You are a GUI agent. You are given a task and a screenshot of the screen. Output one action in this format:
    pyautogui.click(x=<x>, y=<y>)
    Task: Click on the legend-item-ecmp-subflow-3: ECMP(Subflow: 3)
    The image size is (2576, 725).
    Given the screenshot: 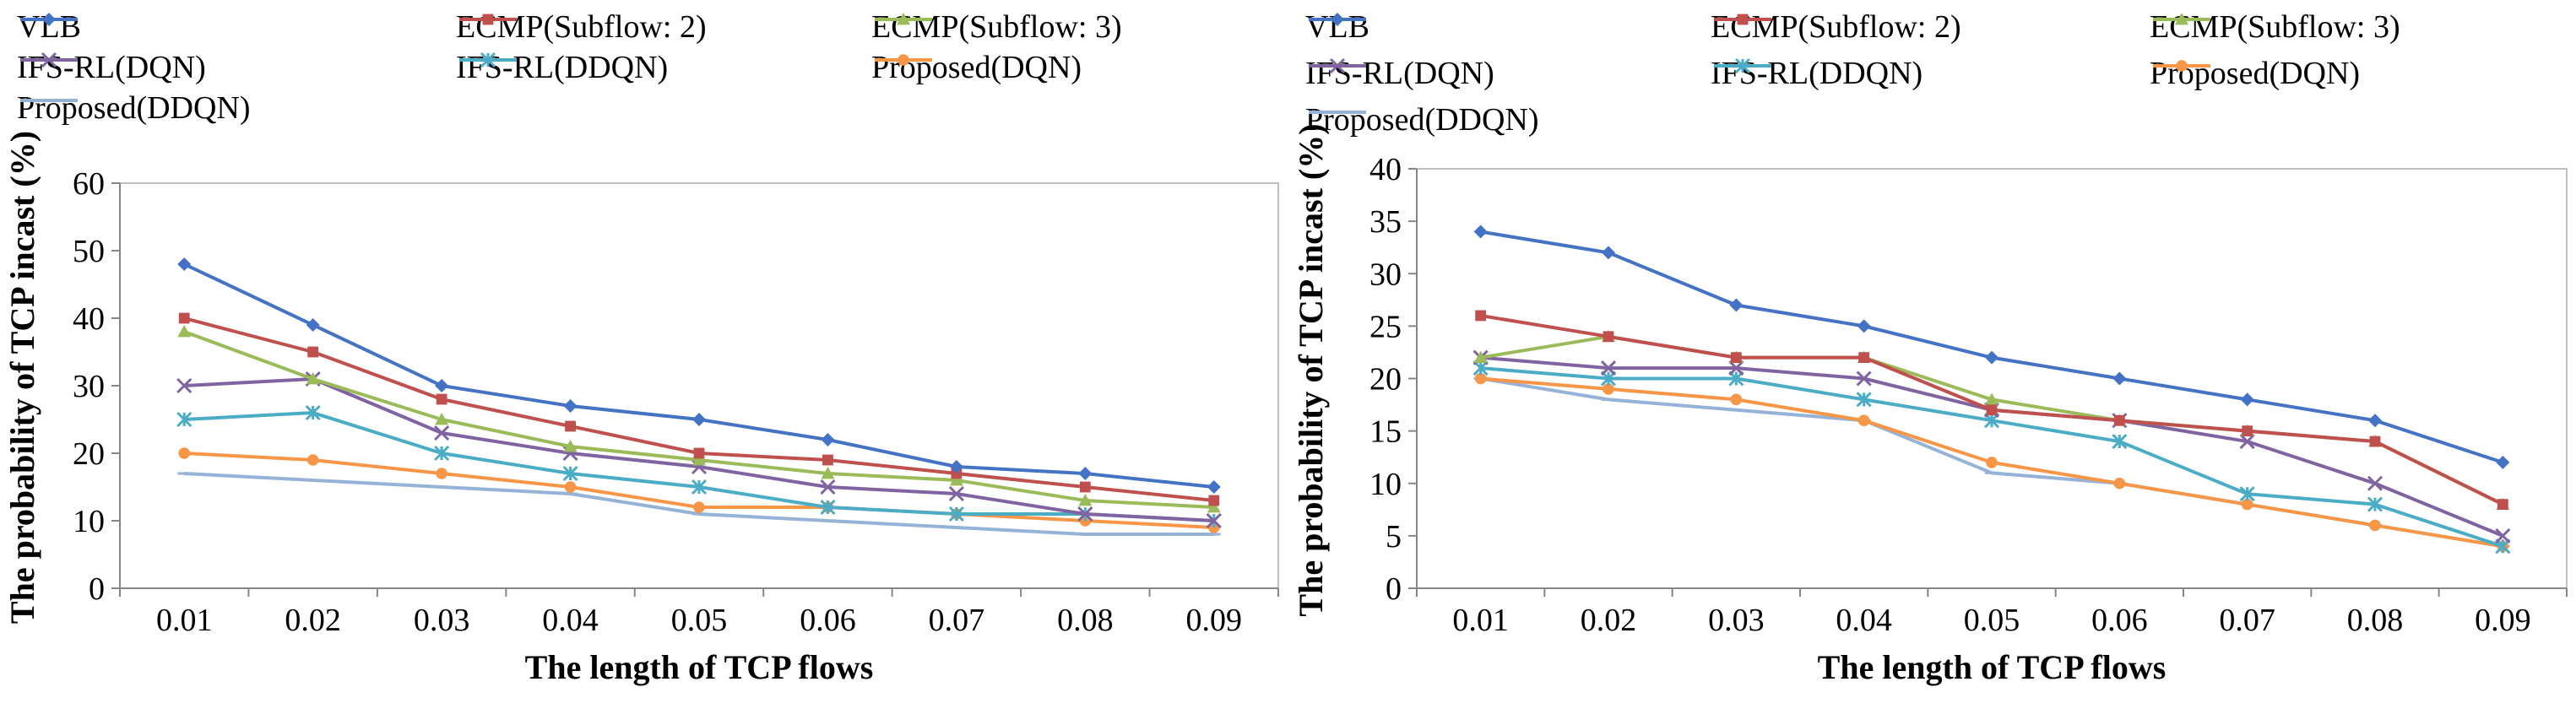 What is the action you would take?
    pyautogui.click(x=997, y=27)
    